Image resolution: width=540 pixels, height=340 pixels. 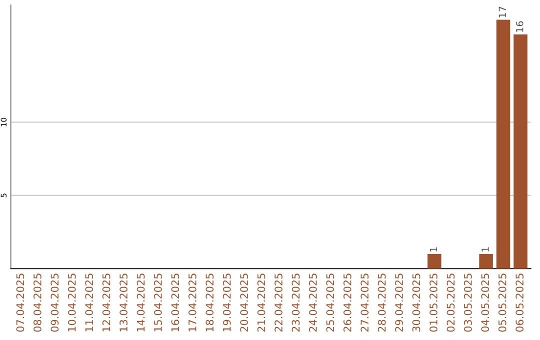 What do you see at coordinates (54, 303) in the screenshot?
I see `x-tick-label: 09.04.2025` at bounding box center [54, 303].